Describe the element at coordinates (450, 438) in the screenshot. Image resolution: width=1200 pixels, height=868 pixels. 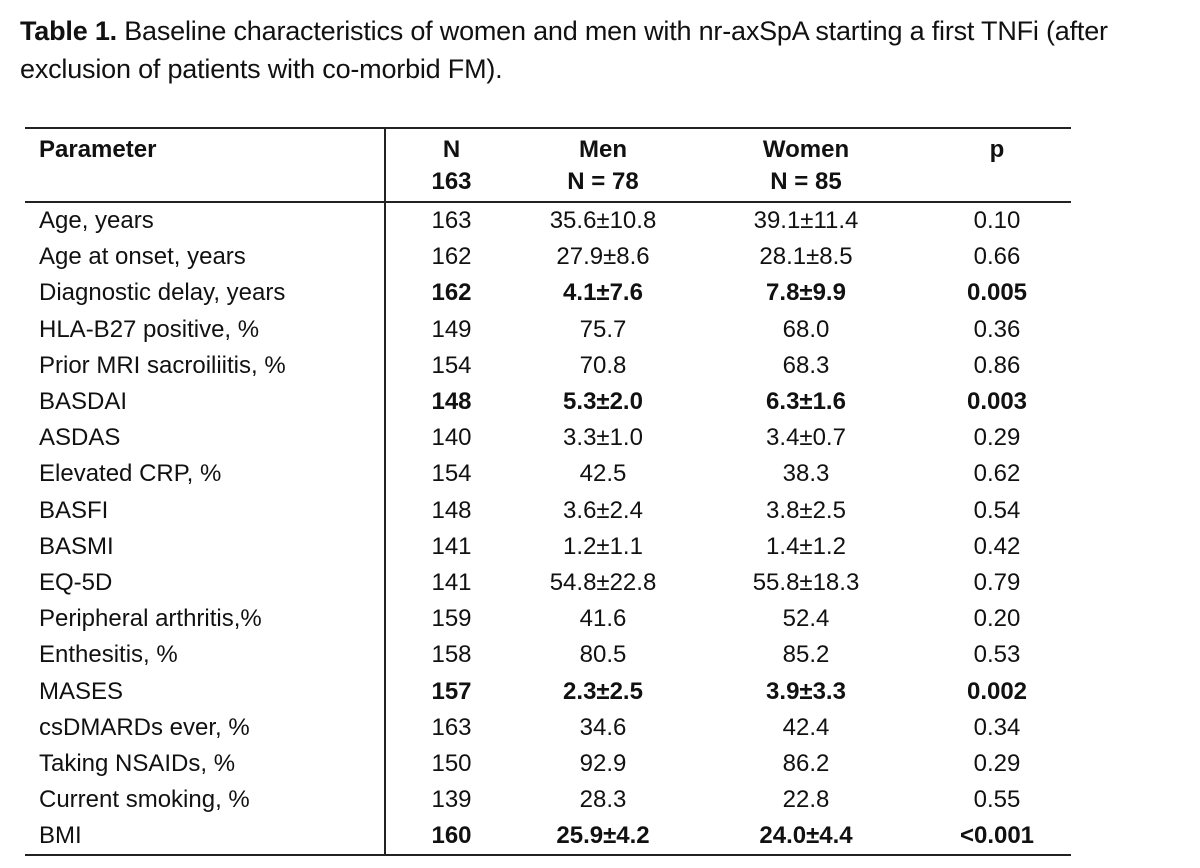
I see `cell-n: 140` at that location.